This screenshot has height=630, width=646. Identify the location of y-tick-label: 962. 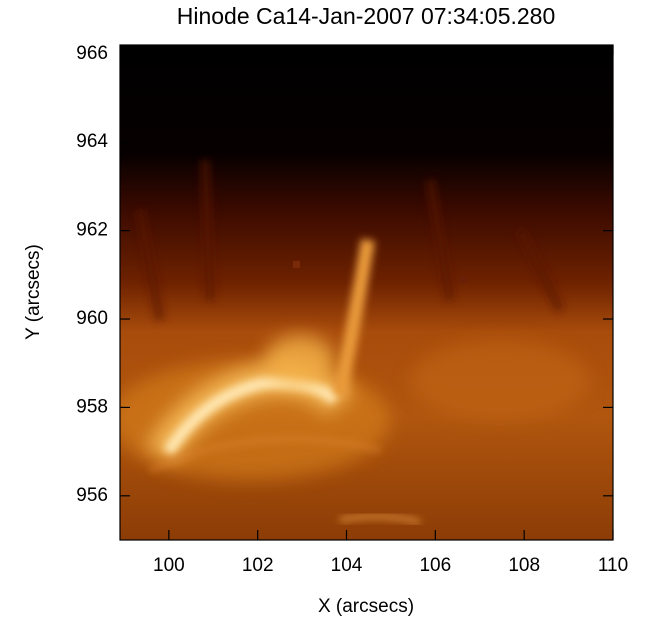
(92, 230).